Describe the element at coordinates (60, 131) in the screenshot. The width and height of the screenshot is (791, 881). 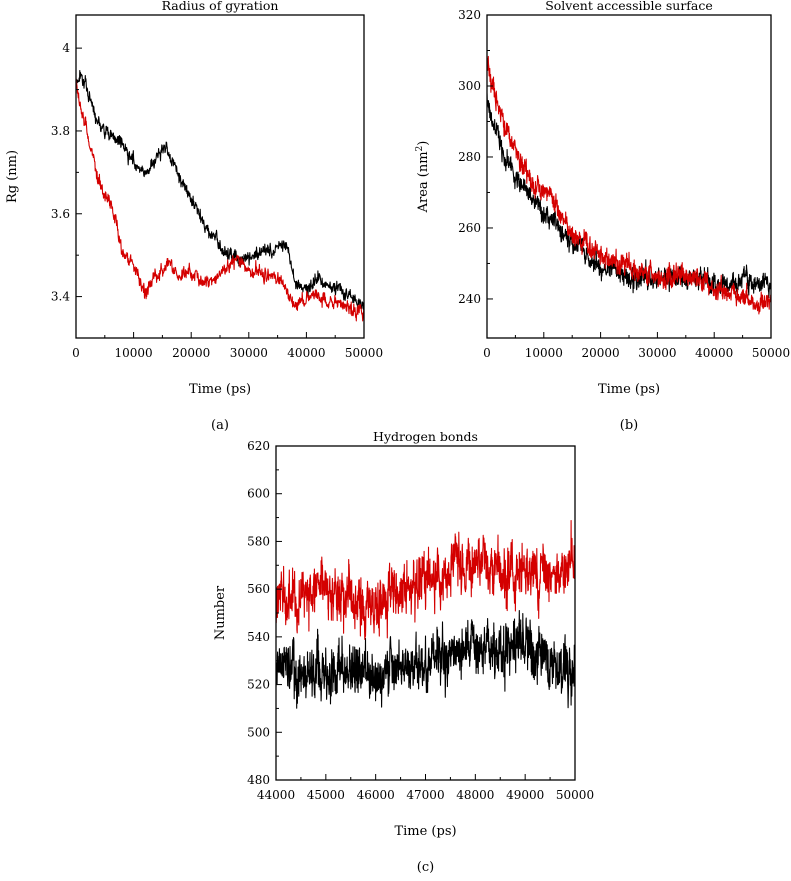
I see `y-tick-label: 3.8` at that location.